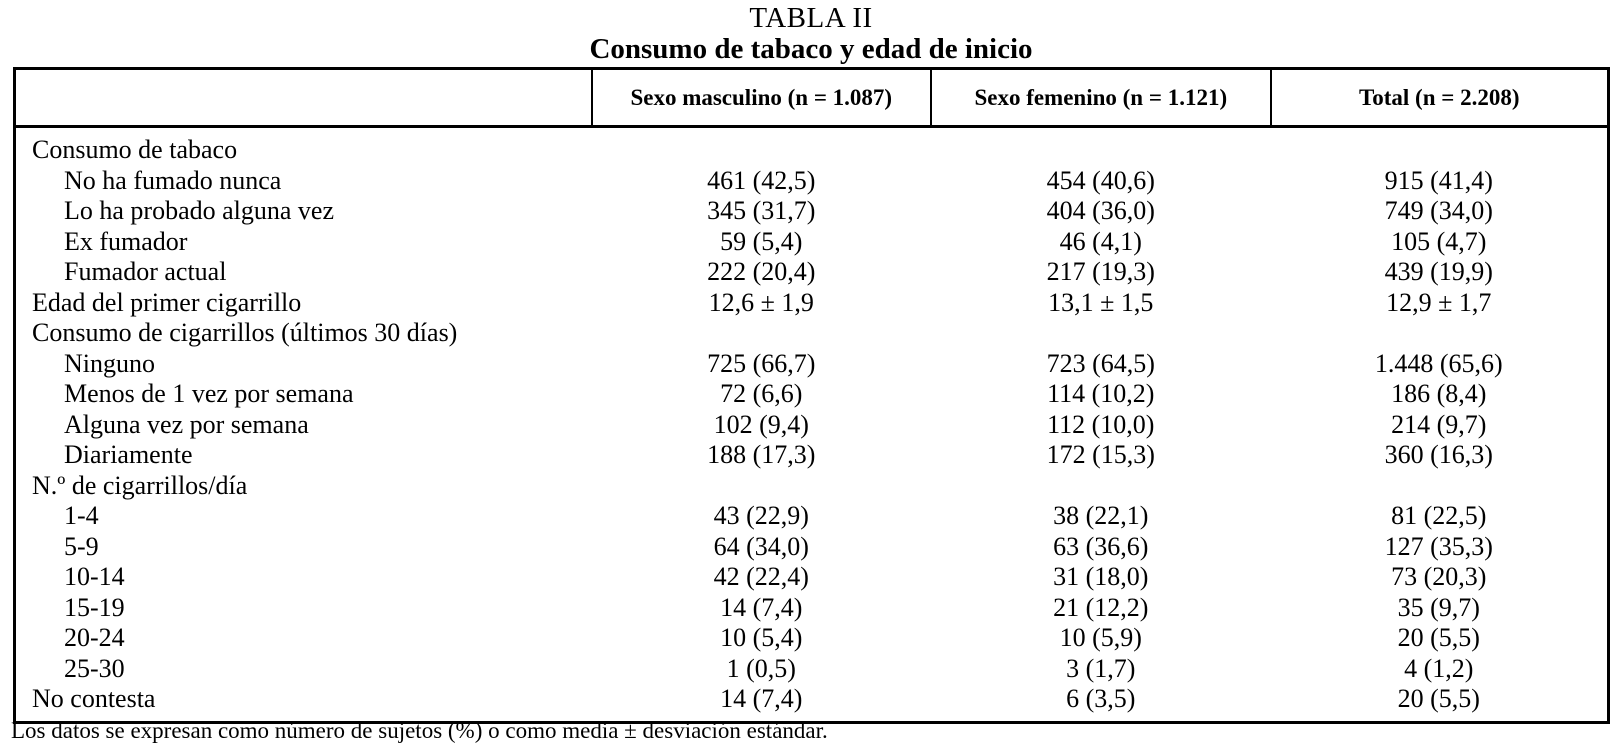 This screenshot has height=752, width=1622. Describe the element at coordinates (1439, 515) in the screenshot. I see `cell-total: 81 (22,5)` at that location.